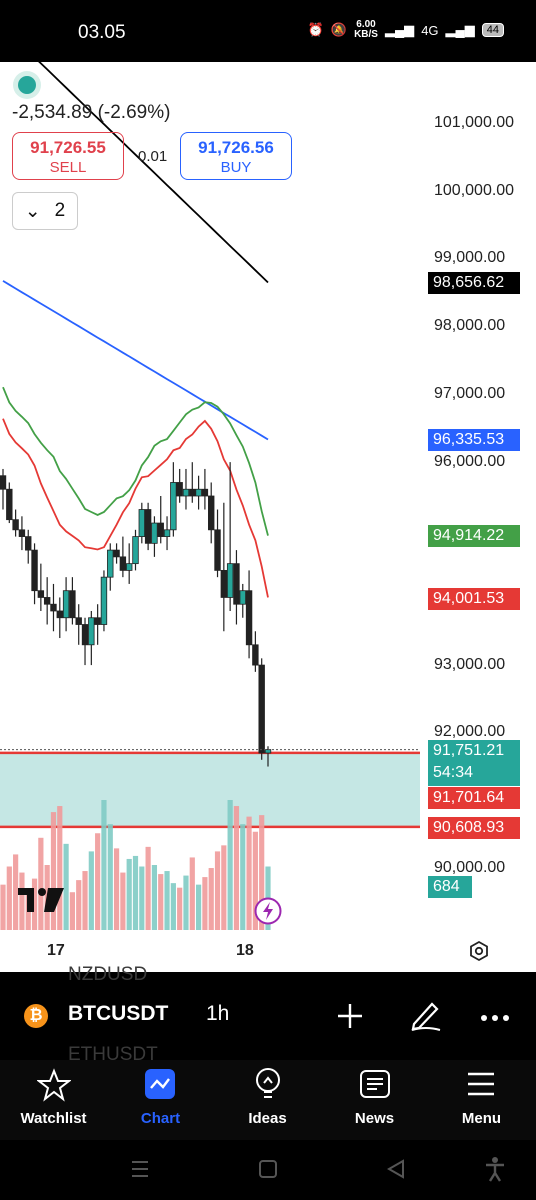 The height and width of the screenshot is (1200, 536). Describe the element at coordinates (218, 1013) in the screenshot. I see `timeframe-selector: 1h` at that location.